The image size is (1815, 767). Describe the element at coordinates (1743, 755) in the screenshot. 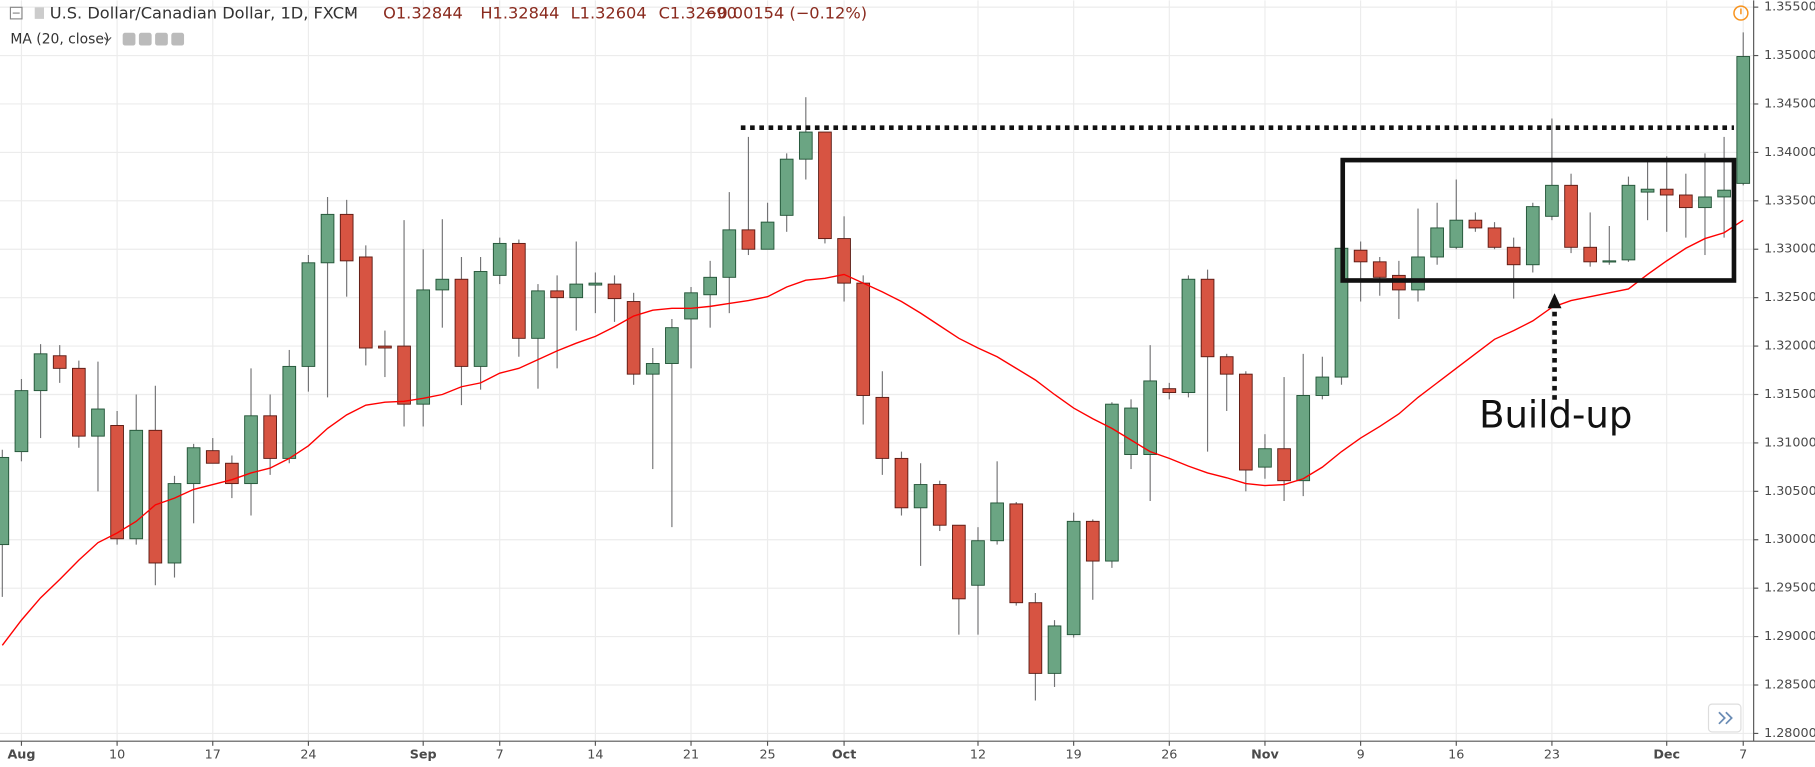

I see `x-tick-label: 7` at that location.